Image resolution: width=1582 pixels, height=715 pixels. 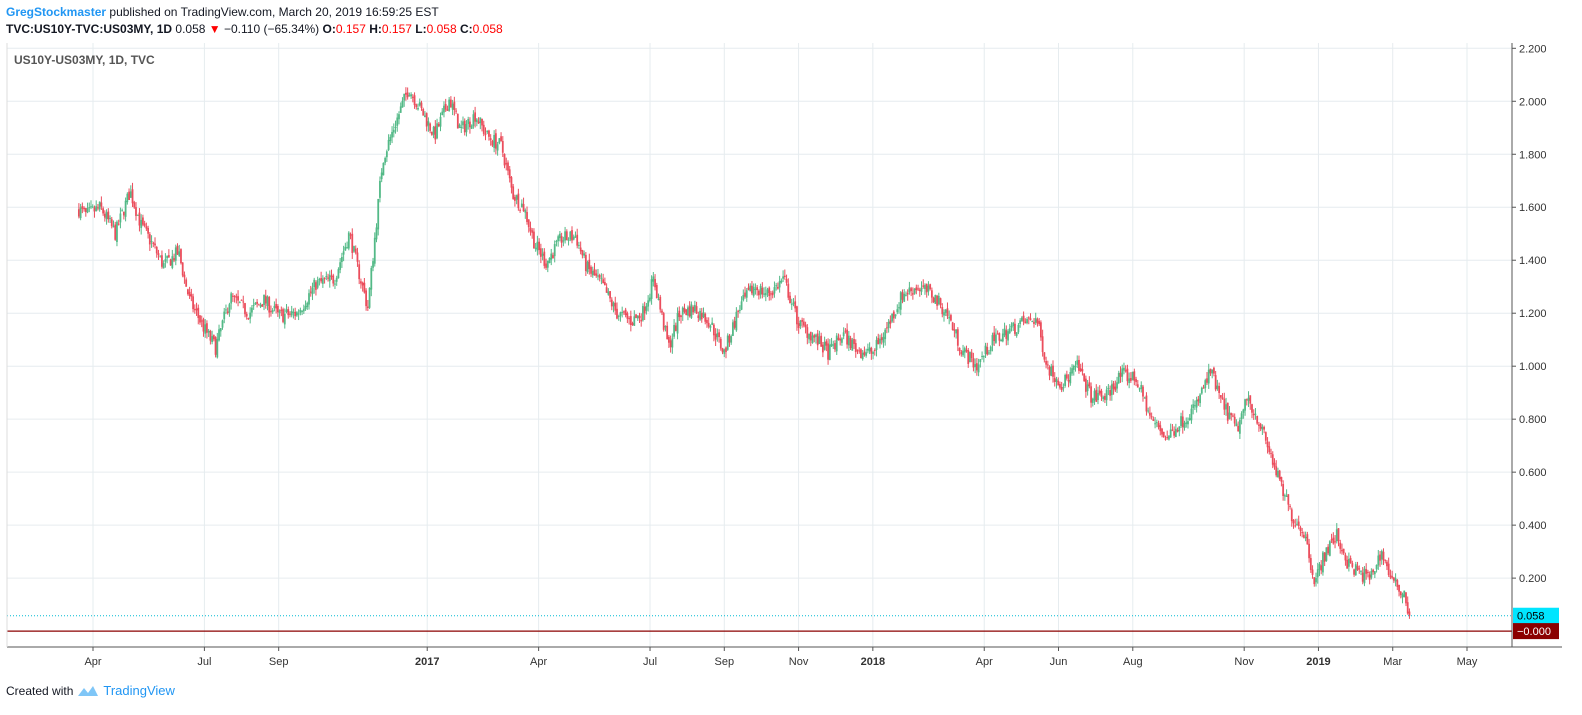 I want to click on author-link: GregStockmaster, so click(x=56, y=12).